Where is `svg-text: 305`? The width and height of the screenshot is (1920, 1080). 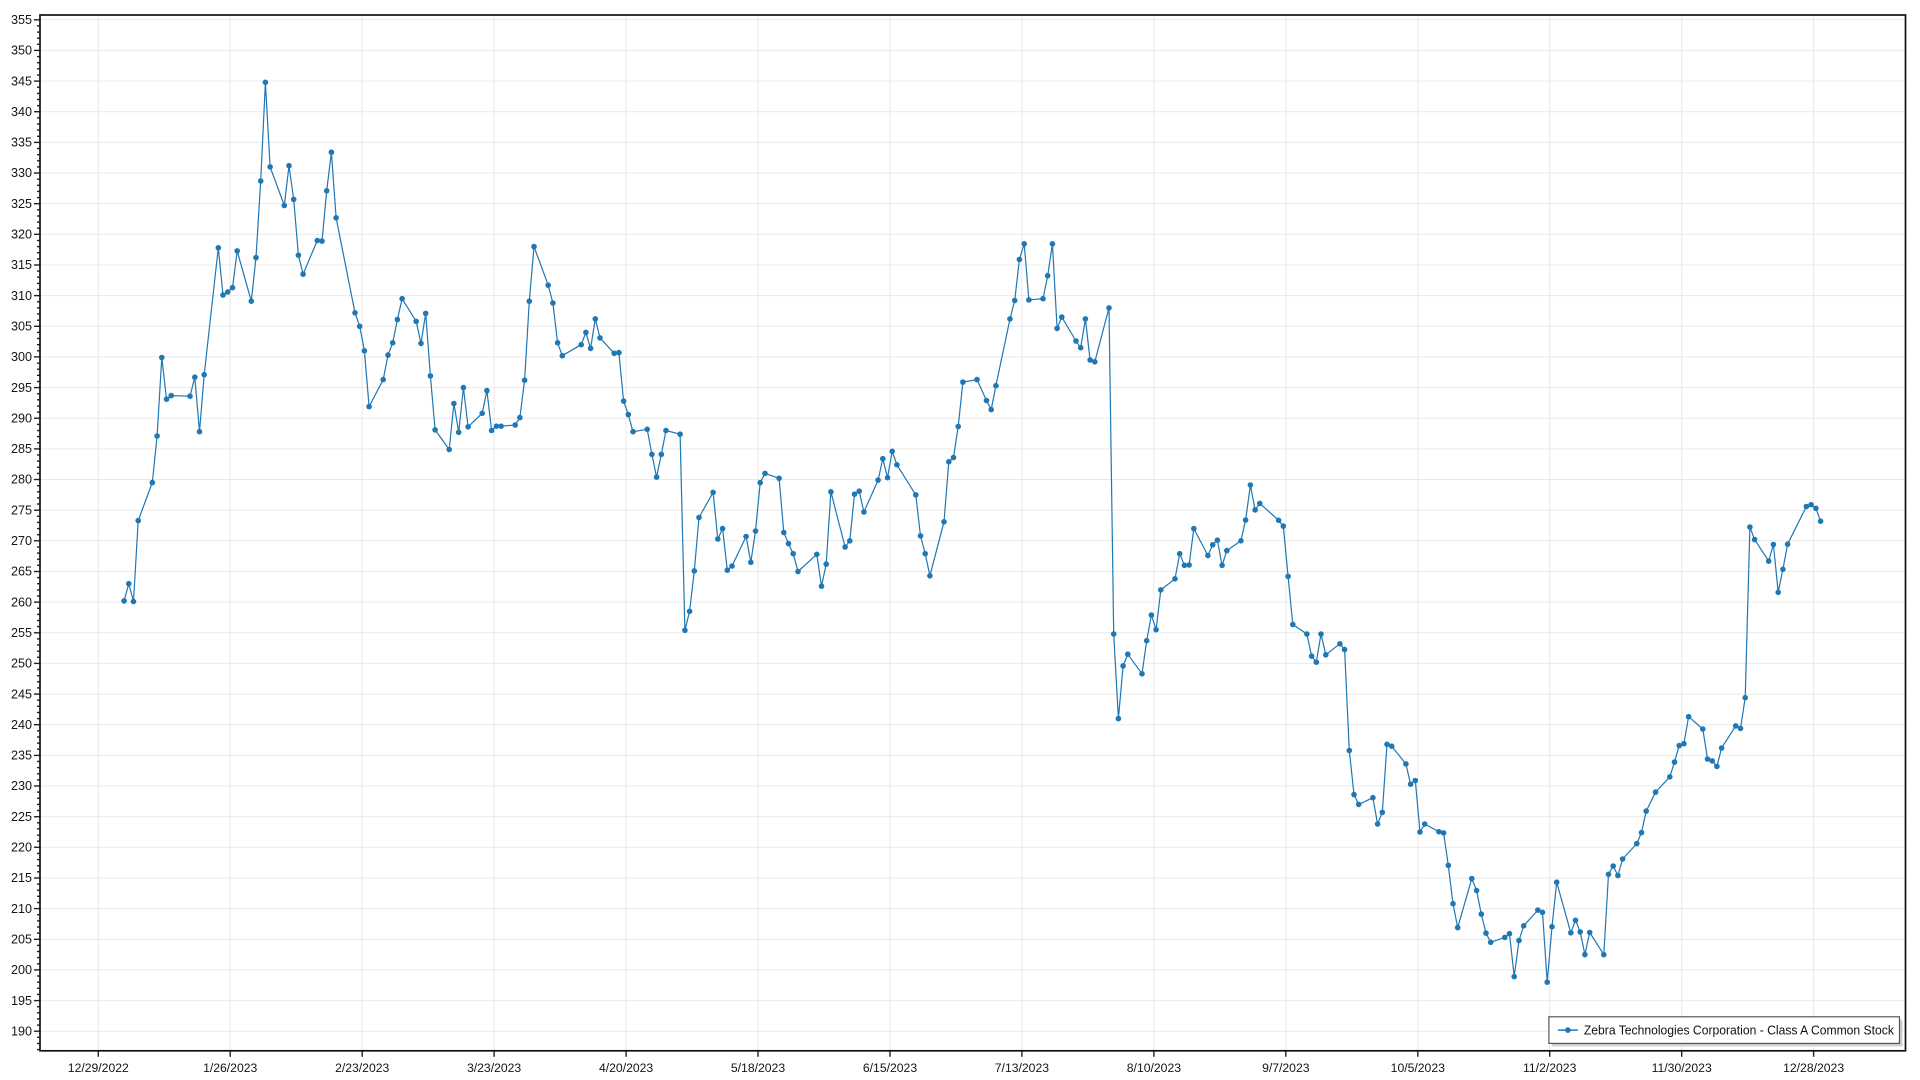 svg-text: 305 is located at coordinates (21, 327).